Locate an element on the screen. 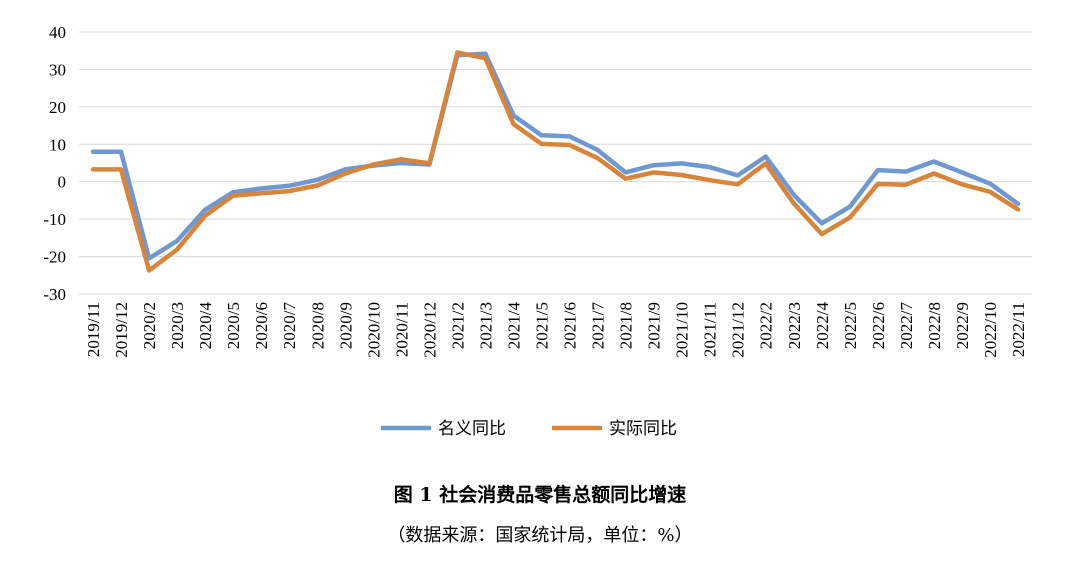  y-tick-label: 40 is located at coordinates (57, 32).